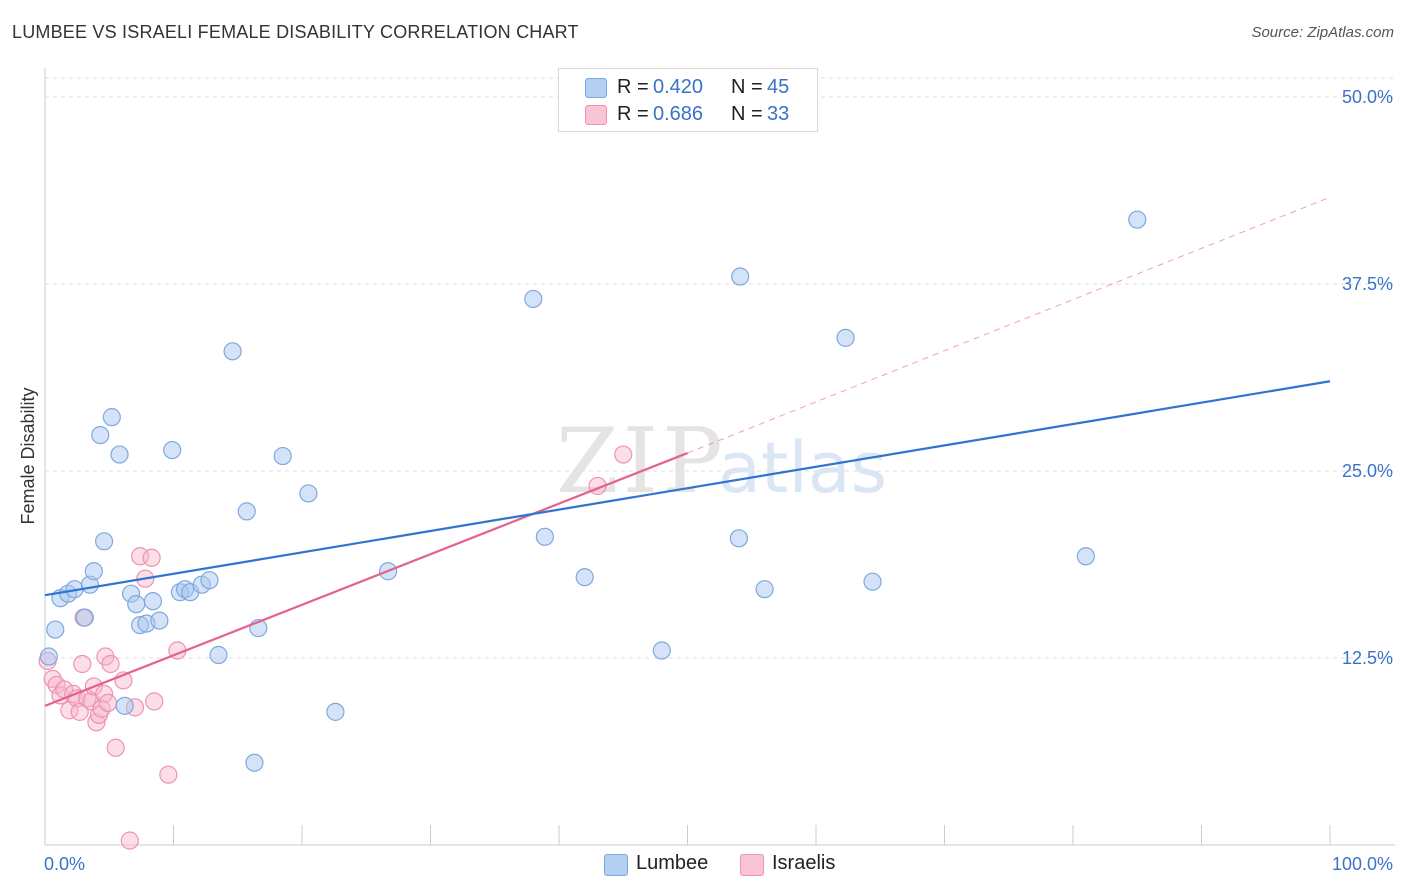 This screenshot has height=892, width=1406. I want to click on legend-row-israelis: R = 0.686 N = 33, so click(688, 114).